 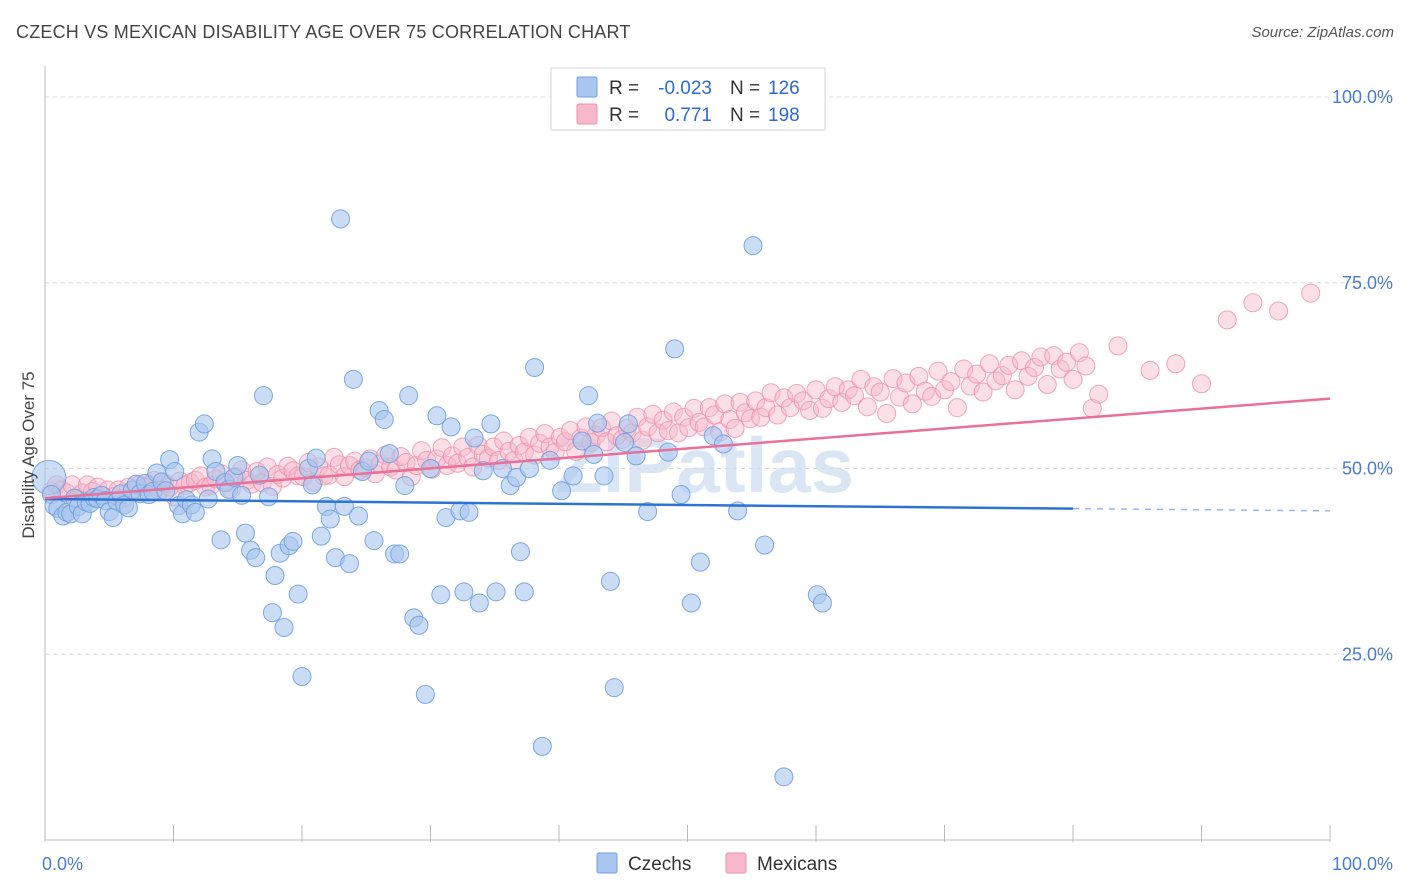 I want to click on bottom-legend-czech-swatch, so click(x=607, y=863).